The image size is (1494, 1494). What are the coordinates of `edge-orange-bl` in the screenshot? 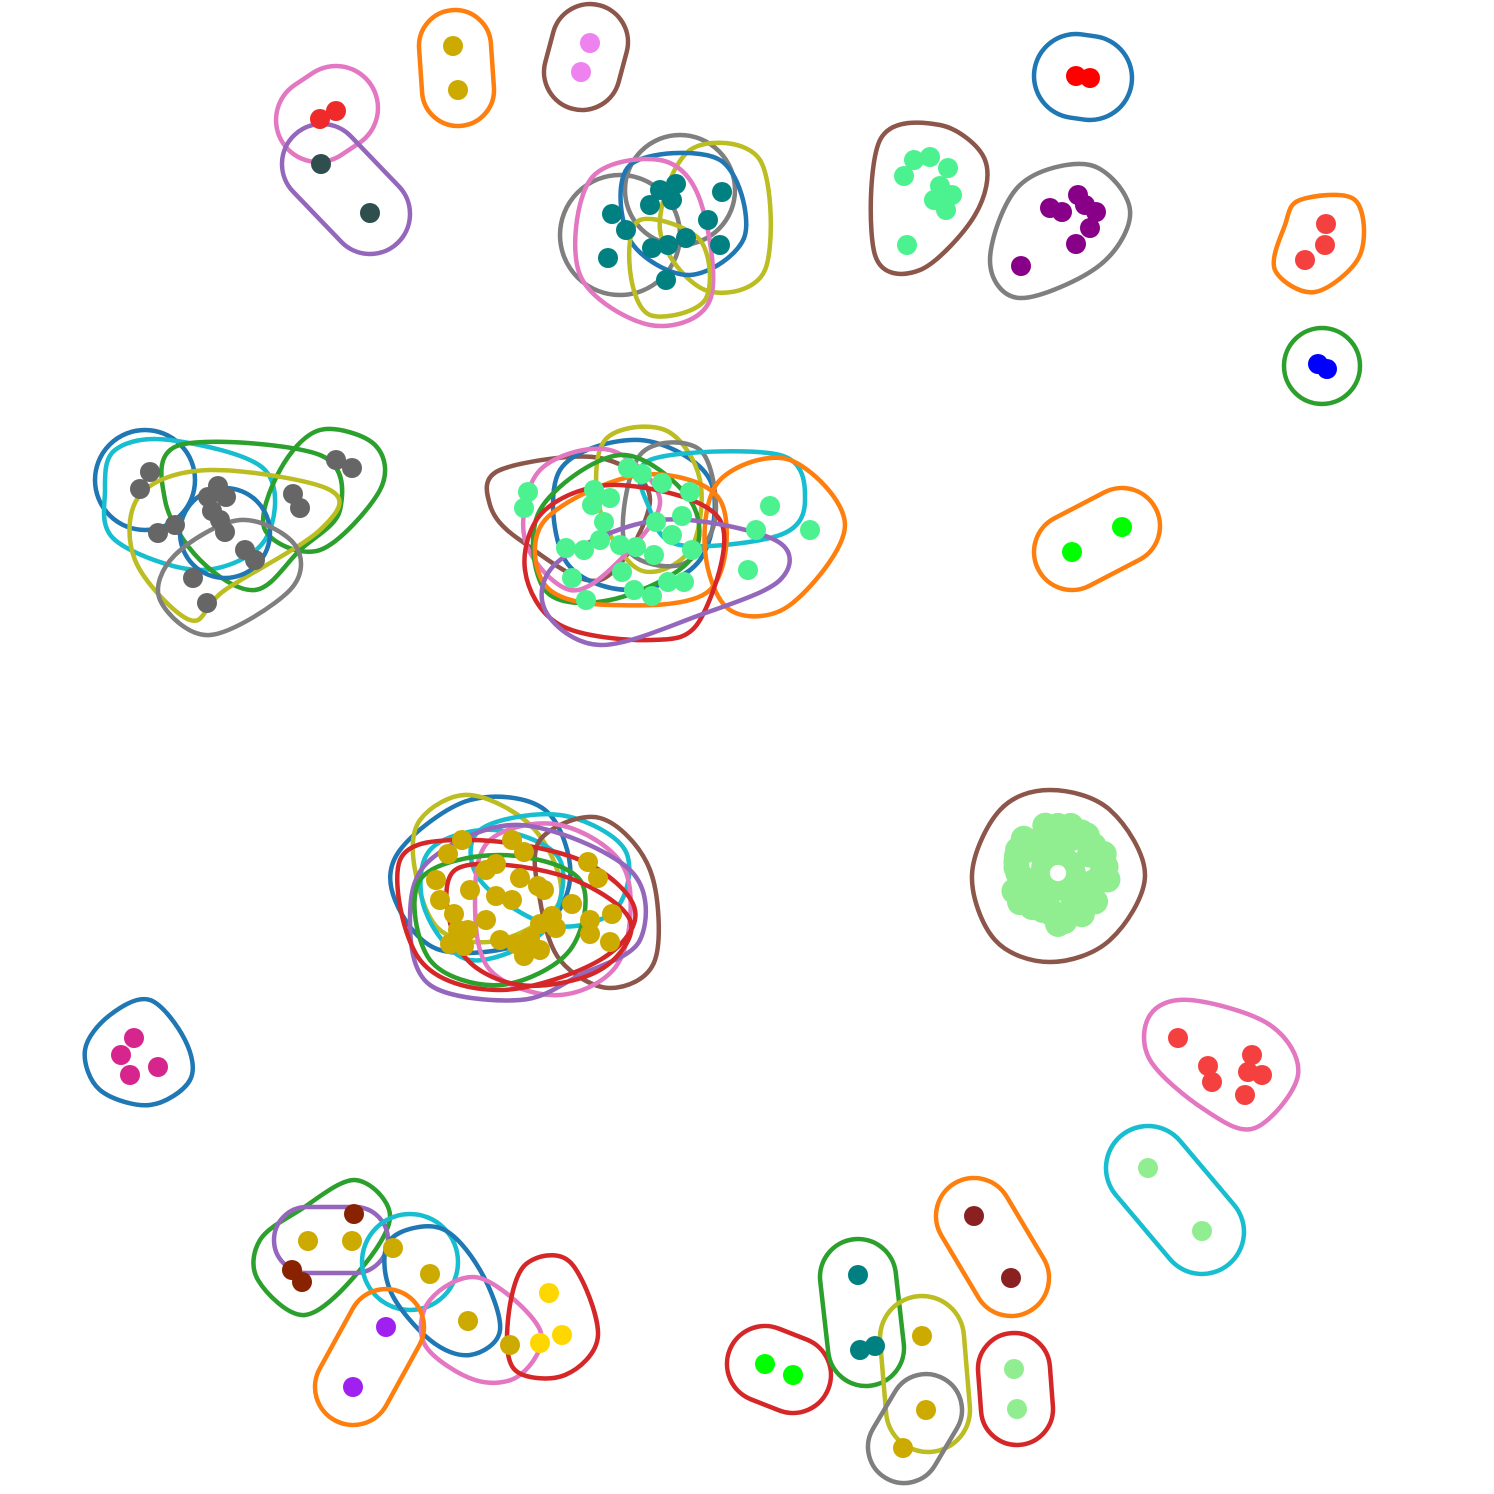 It's located at (369, 1357).